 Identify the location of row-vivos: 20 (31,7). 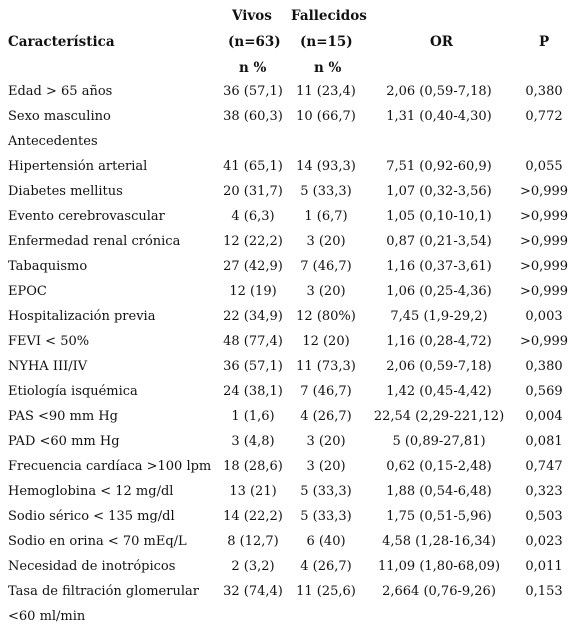
(253, 191).